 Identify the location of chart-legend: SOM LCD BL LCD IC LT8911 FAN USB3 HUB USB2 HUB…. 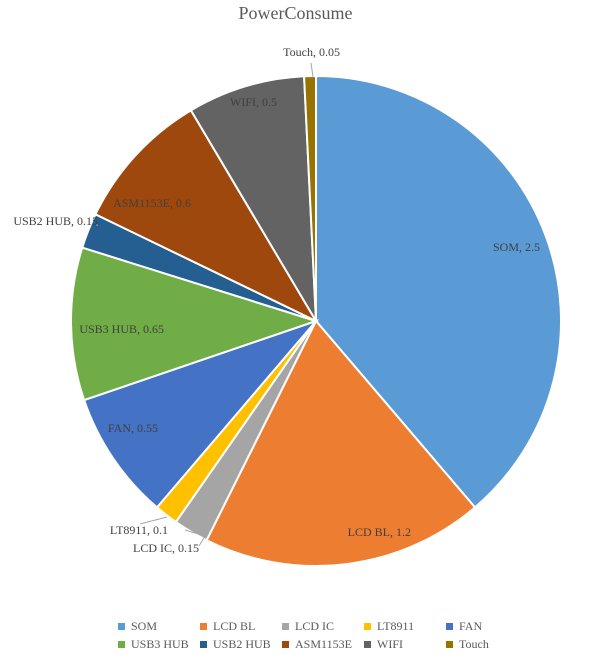
(328, 635).